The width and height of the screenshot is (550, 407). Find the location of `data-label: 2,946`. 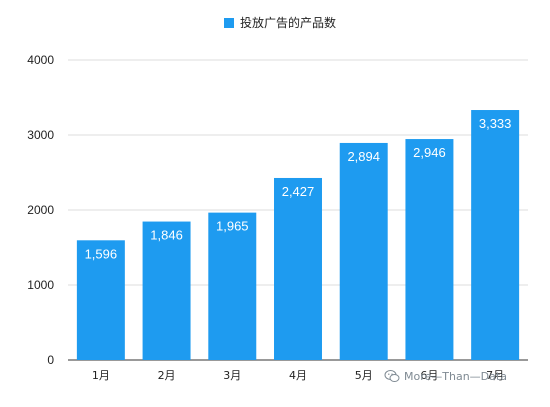

data-label: 2,946 is located at coordinates (429, 152).